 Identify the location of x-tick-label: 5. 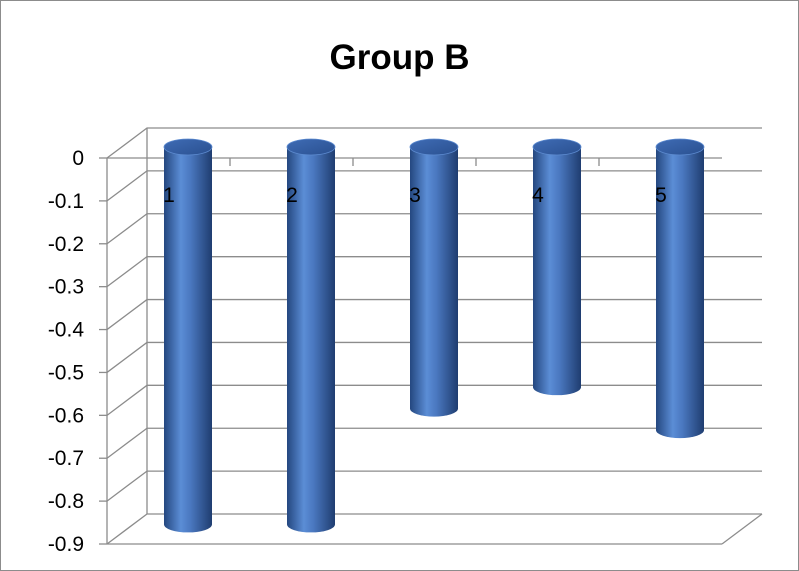
(661, 195).